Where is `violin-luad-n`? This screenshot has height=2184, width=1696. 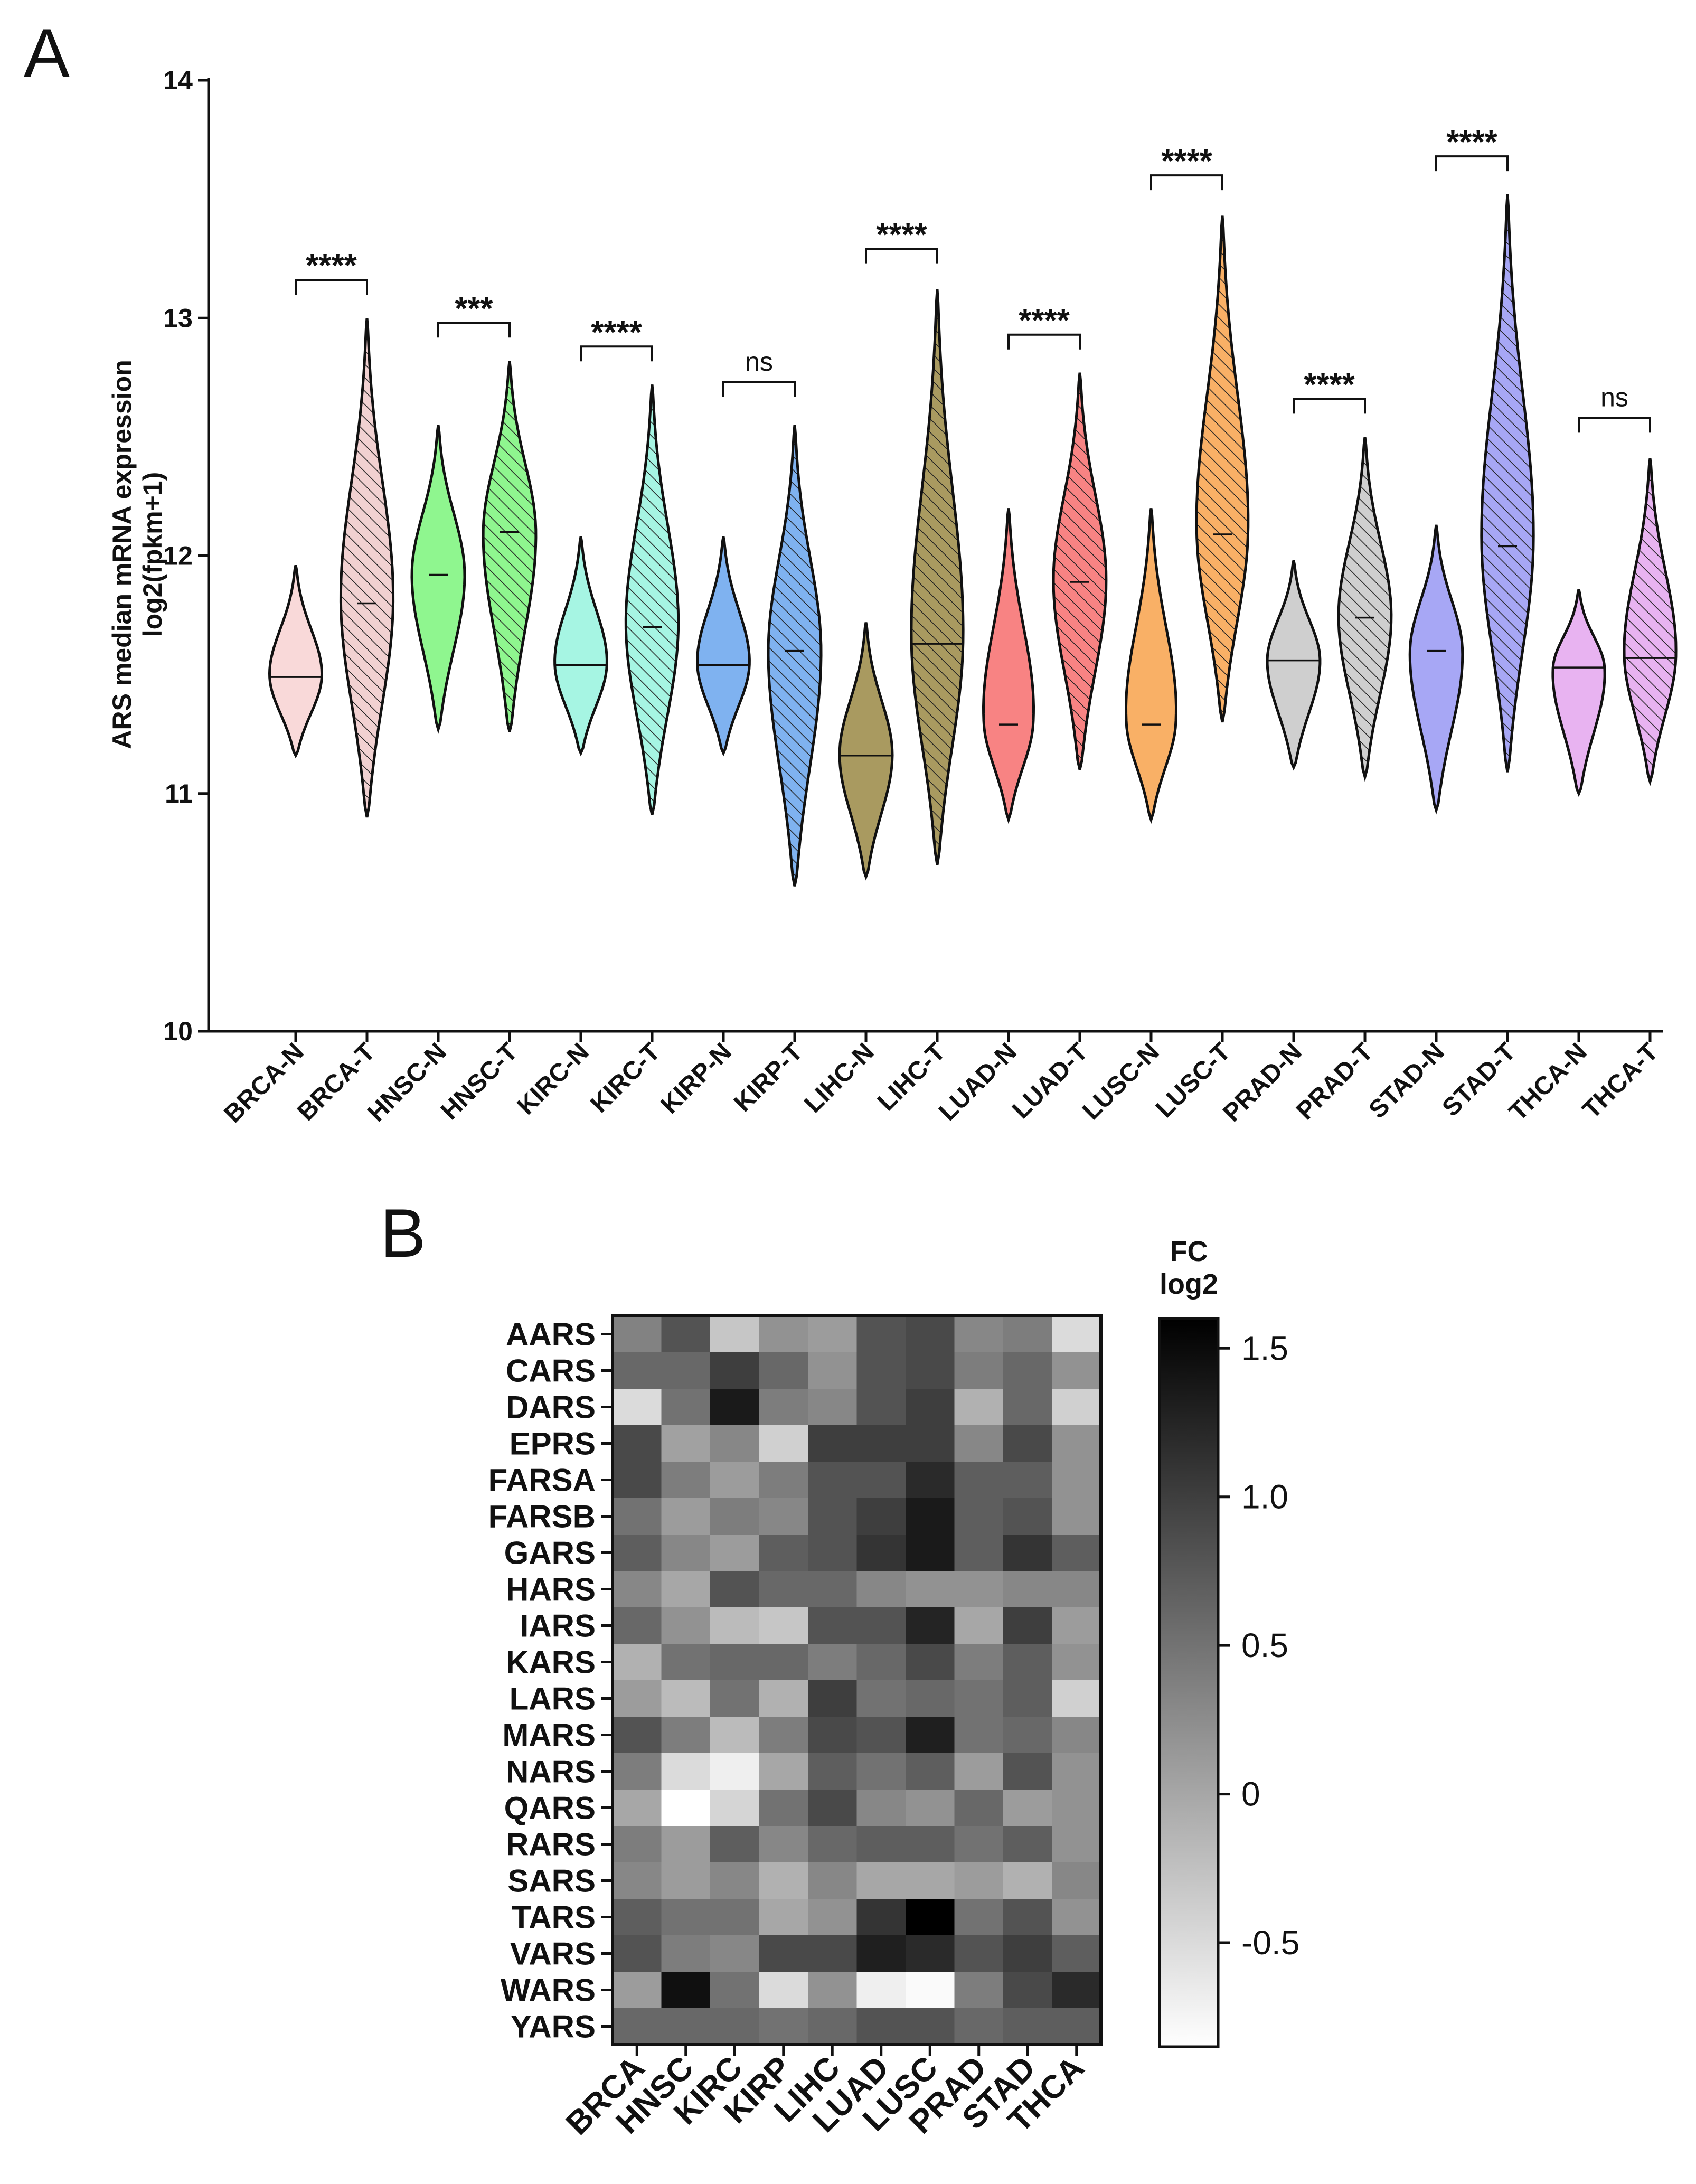
violin-luad-n is located at coordinates (1008, 664).